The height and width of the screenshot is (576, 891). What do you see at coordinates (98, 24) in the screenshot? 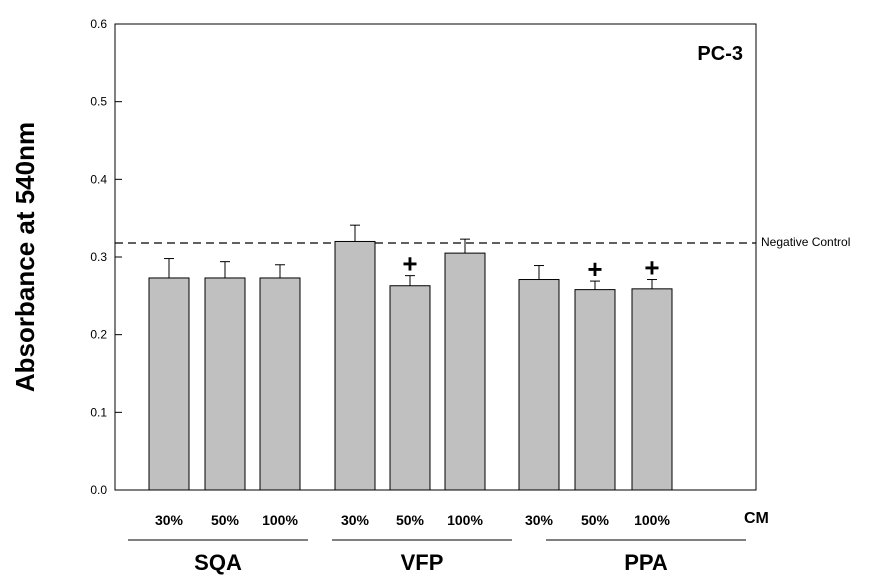
I see `y-tick-label: 0.6` at bounding box center [98, 24].